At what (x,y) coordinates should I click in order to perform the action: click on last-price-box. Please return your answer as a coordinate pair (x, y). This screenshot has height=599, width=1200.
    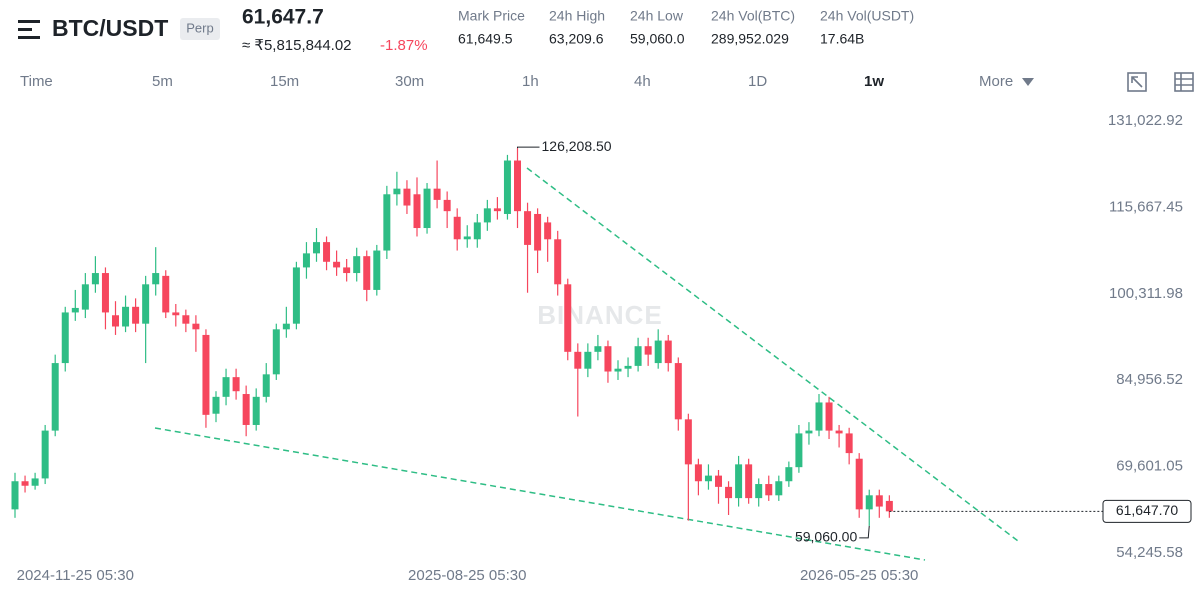
    Looking at the image, I should click on (1147, 511).